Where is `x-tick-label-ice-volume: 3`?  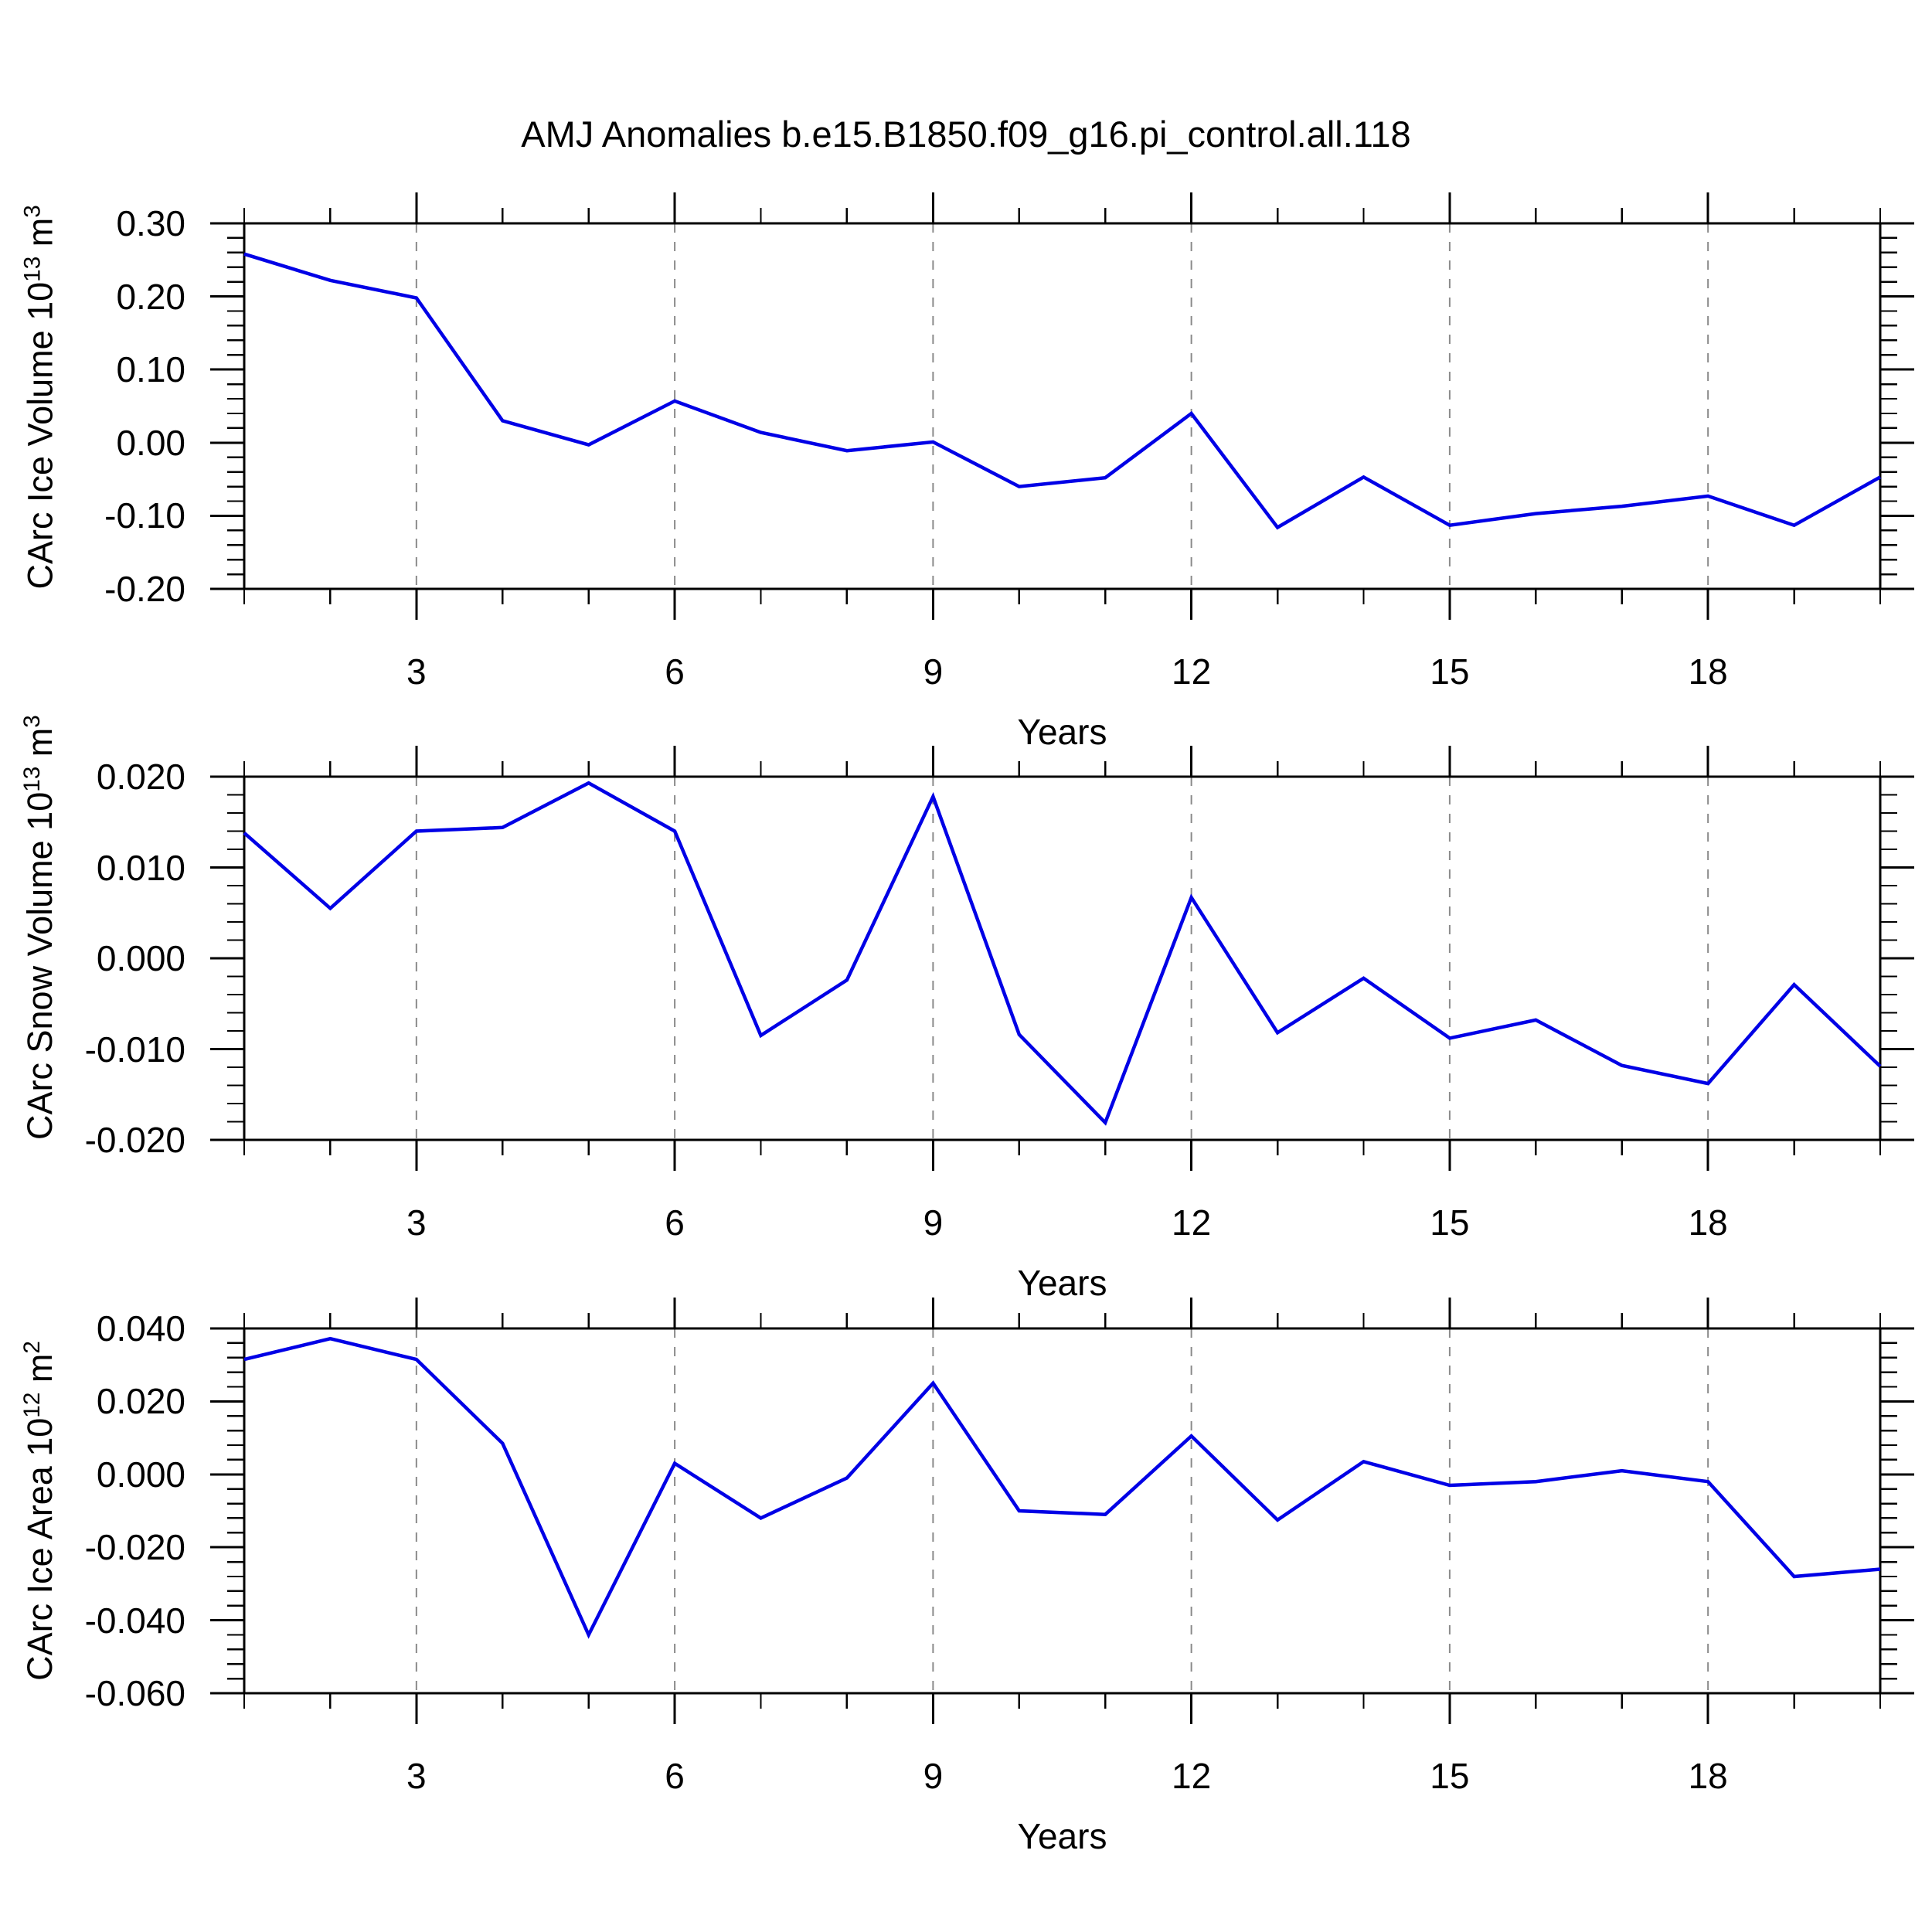 x-tick-label-ice-volume: 3 is located at coordinates (417, 671).